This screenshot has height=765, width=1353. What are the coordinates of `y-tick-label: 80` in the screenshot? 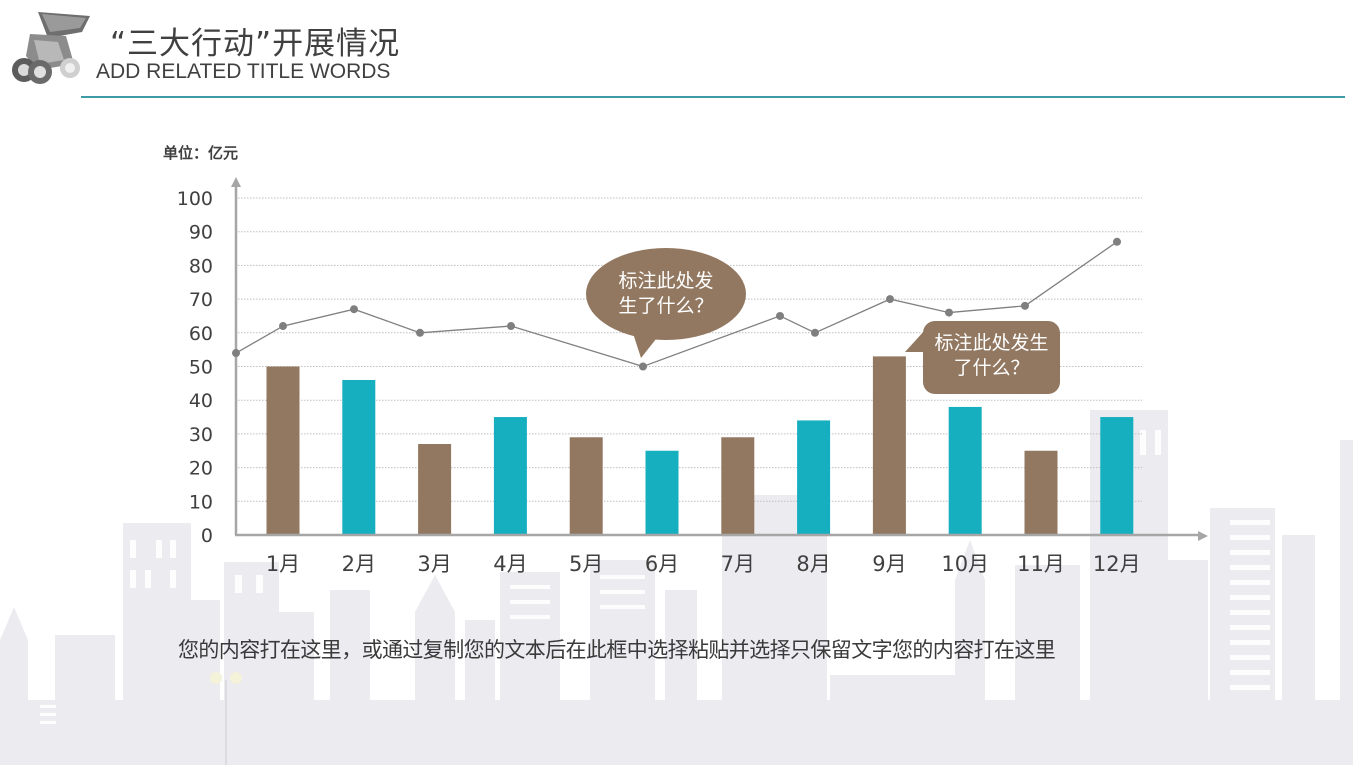 It's located at (201, 266).